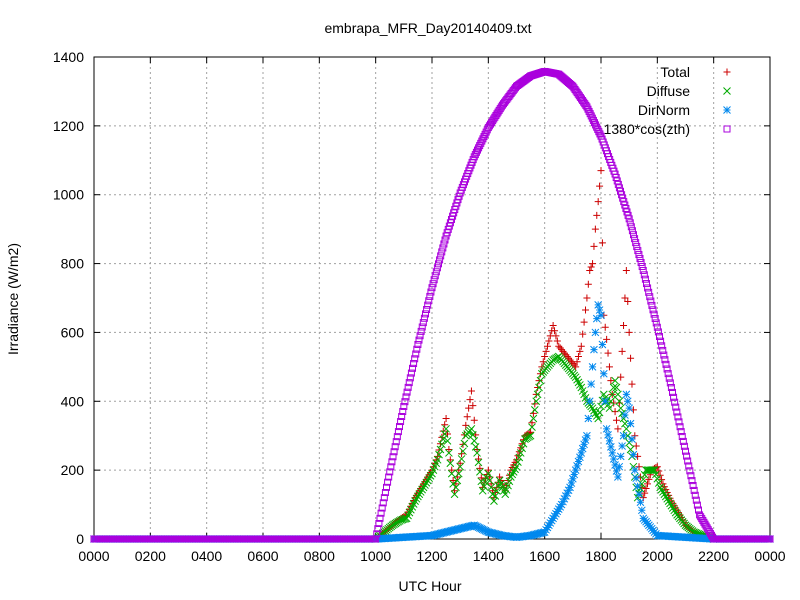 This screenshot has height=600, width=800. Describe the element at coordinates (427, 28) in the screenshot. I see `chart-title: embrapa_MFR_Day20140409.txt` at that location.